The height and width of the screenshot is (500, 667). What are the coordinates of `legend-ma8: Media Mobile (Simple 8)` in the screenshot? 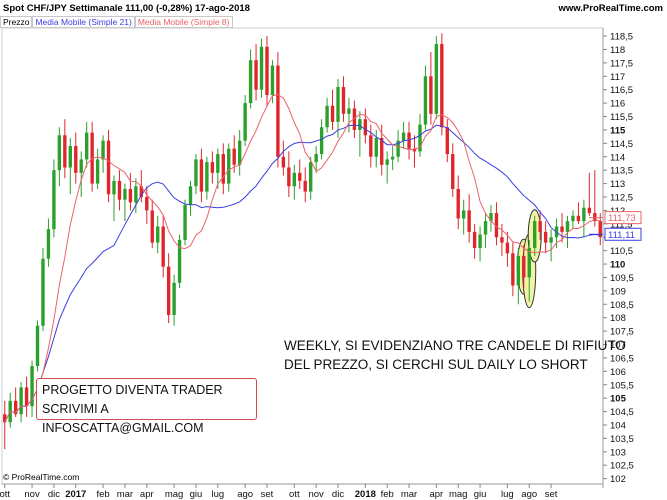 It's located at (183, 22).